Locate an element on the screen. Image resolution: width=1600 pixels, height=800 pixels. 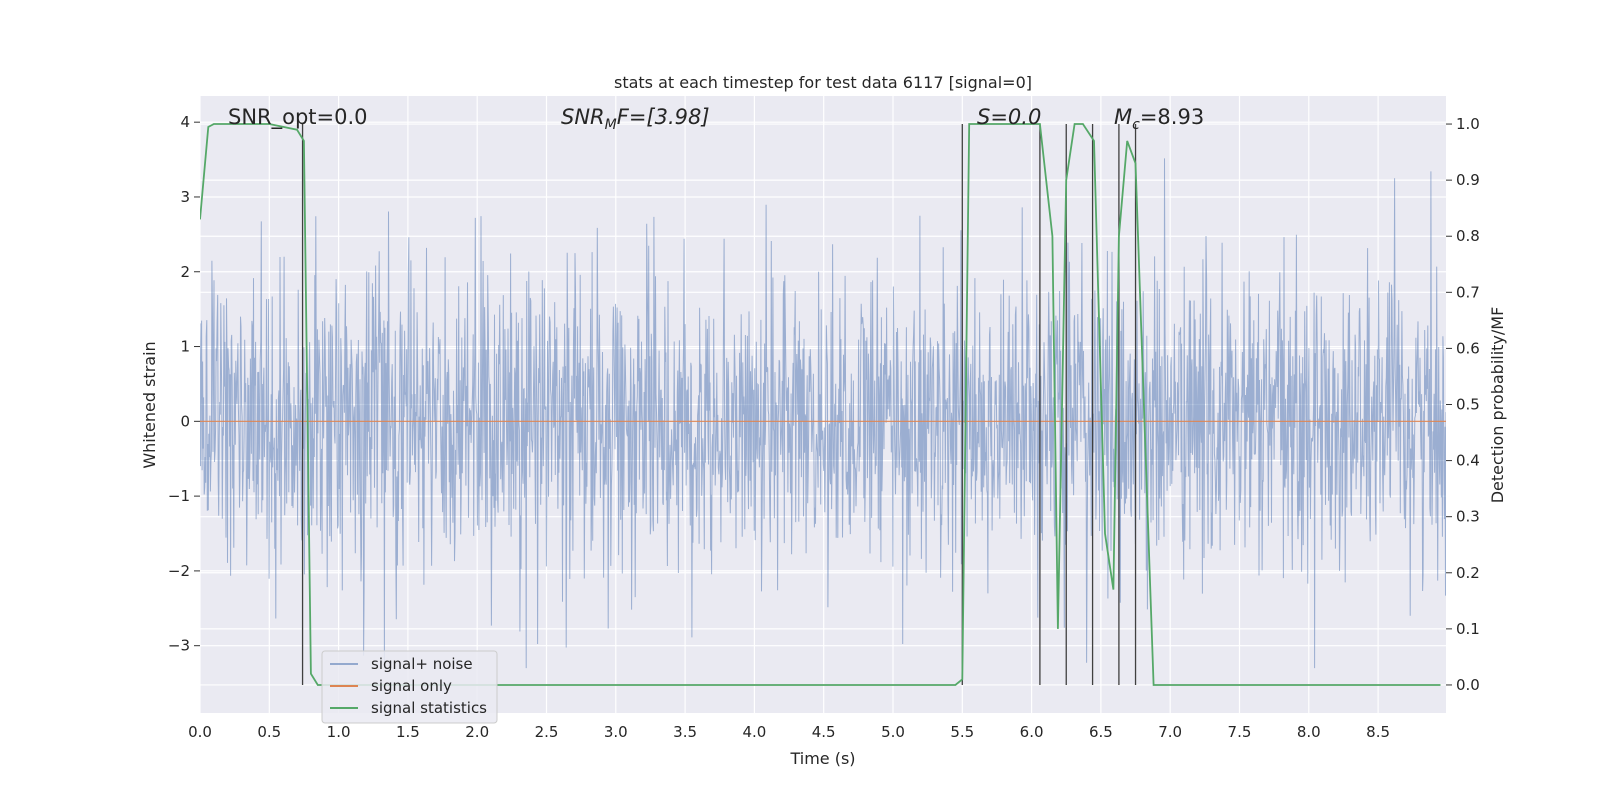
x-tick-label: 3.0 is located at coordinates (616, 732).